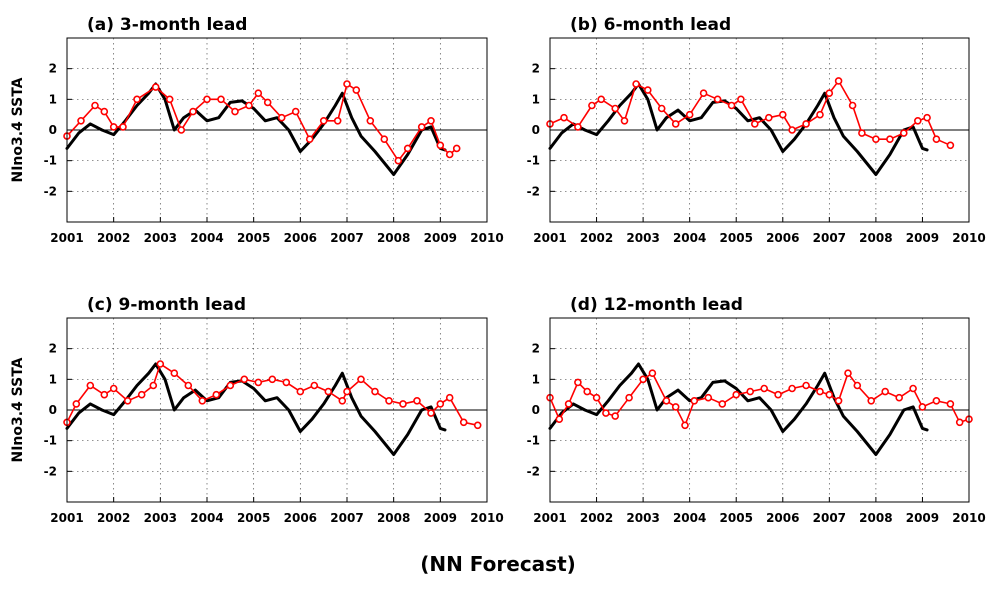  Describe the element at coordinates (689, 238) in the screenshot. I see `x-tick-label: 2004` at that location.